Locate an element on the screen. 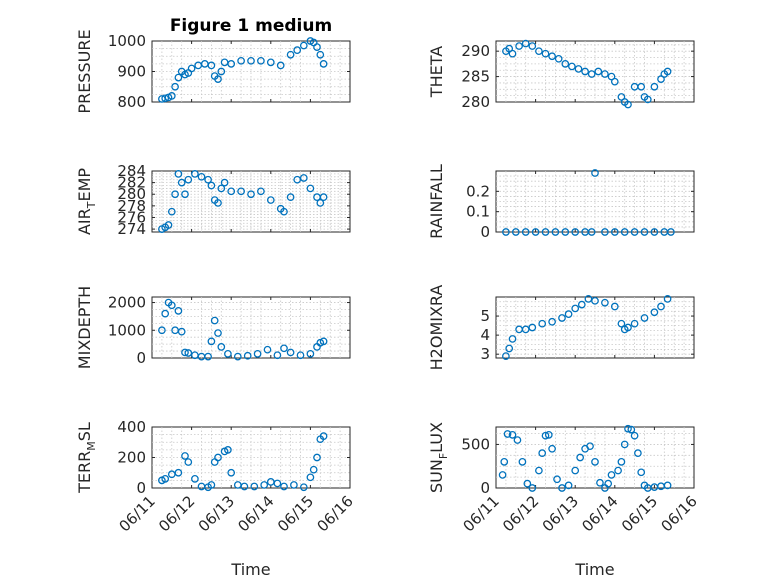  y-tick-label: 2000 is located at coordinates (127, 303).